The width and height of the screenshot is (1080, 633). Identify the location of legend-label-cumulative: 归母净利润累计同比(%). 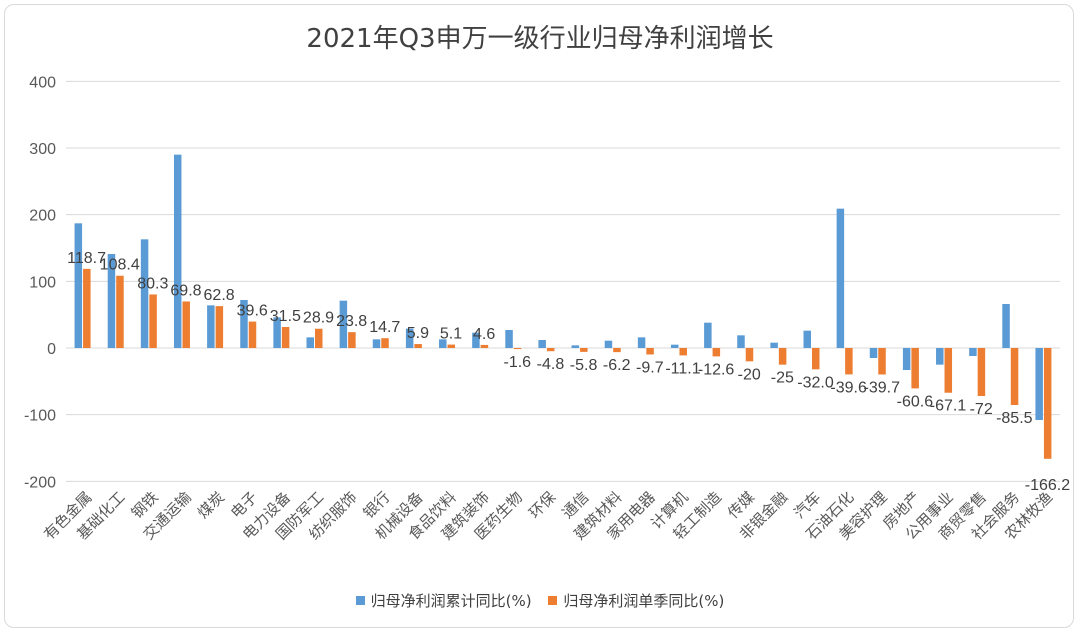
(451, 601).